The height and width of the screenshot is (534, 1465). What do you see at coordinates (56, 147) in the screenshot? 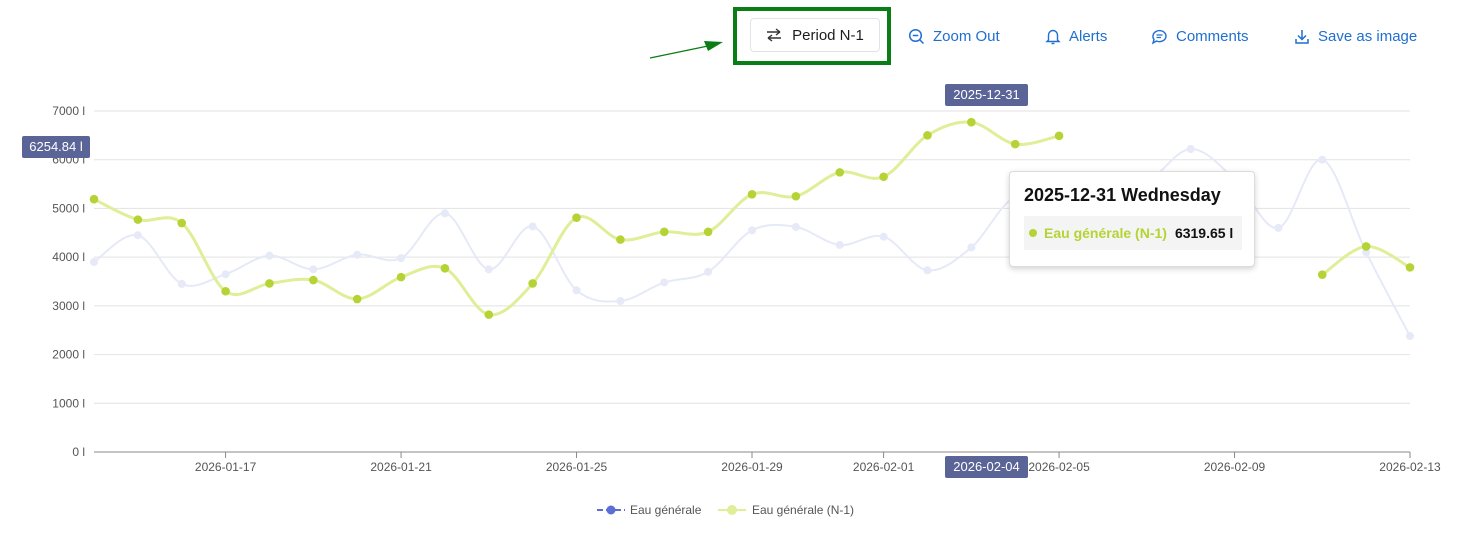
I see `crosshair-y-label: 6254.84 l` at bounding box center [56, 147].